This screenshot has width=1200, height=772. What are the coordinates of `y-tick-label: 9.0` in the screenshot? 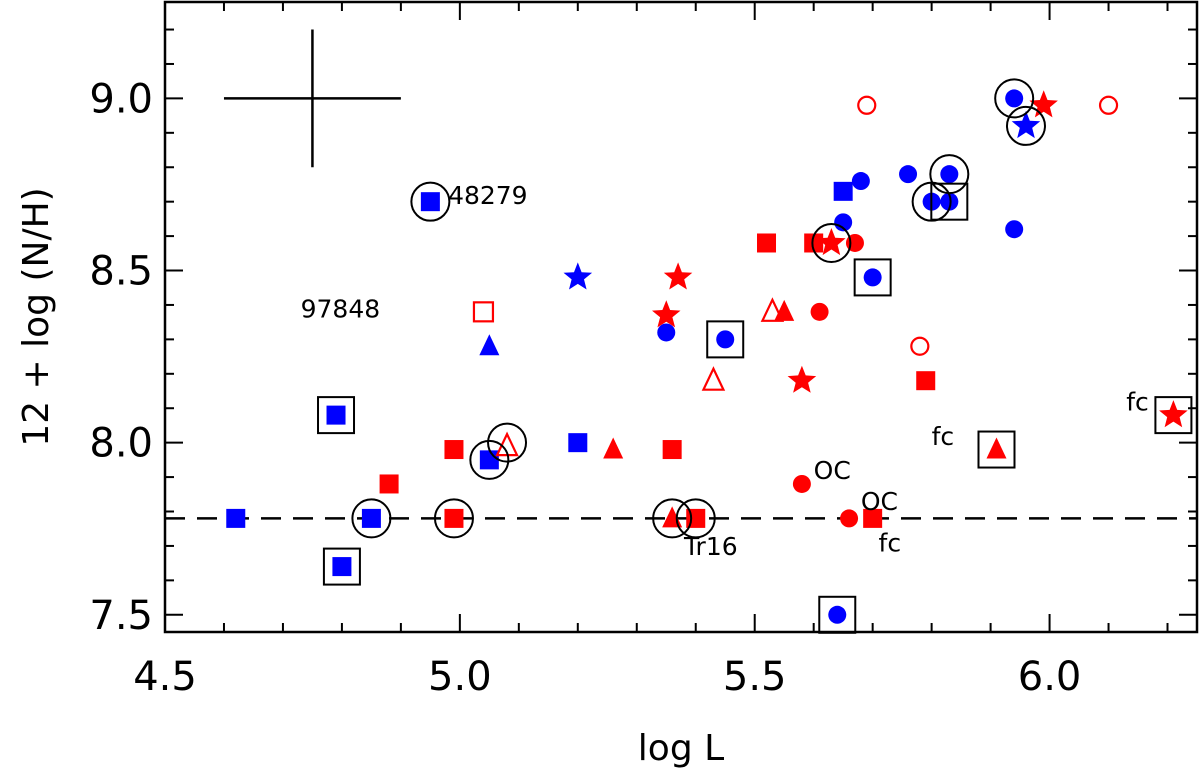 It's located at (121, 99).